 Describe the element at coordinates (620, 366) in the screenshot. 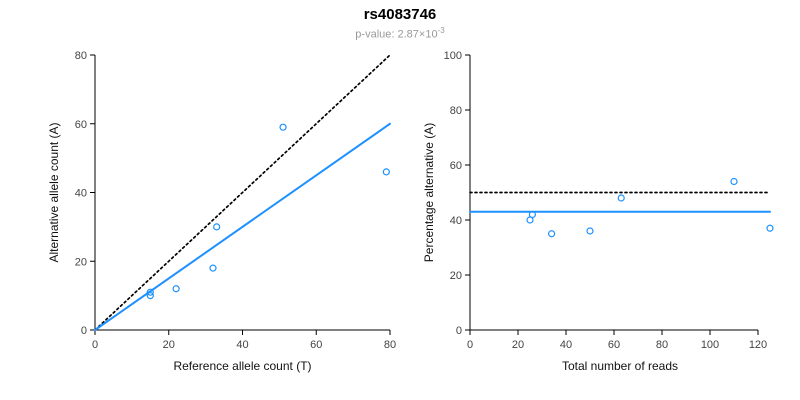

I see `x-axis-label: Total number of reads` at that location.